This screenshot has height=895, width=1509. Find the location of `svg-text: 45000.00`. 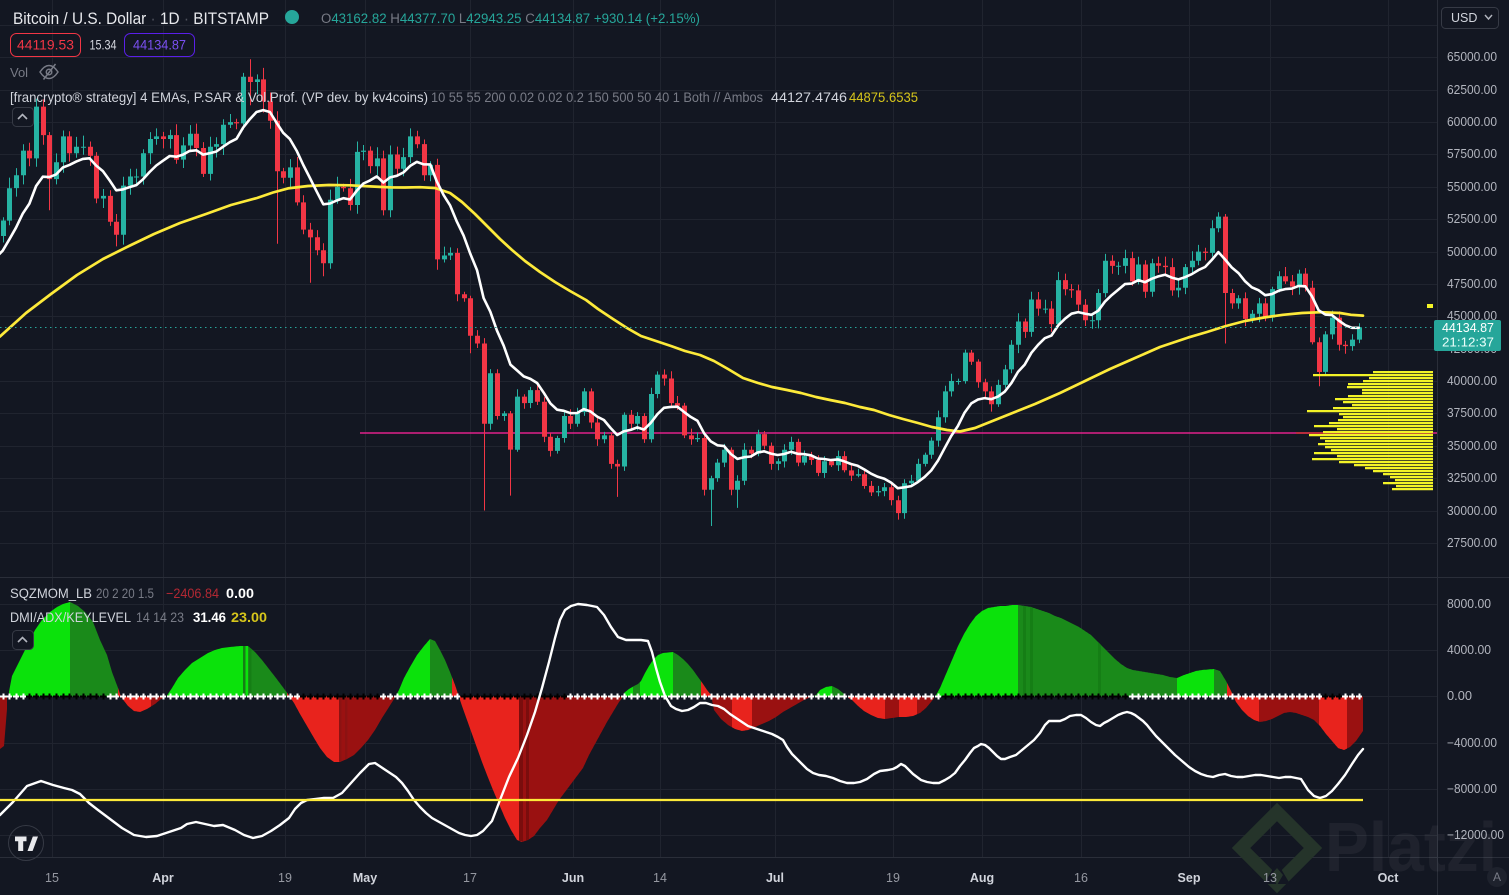

svg-text: 45000.00 is located at coordinates (1472, 316).